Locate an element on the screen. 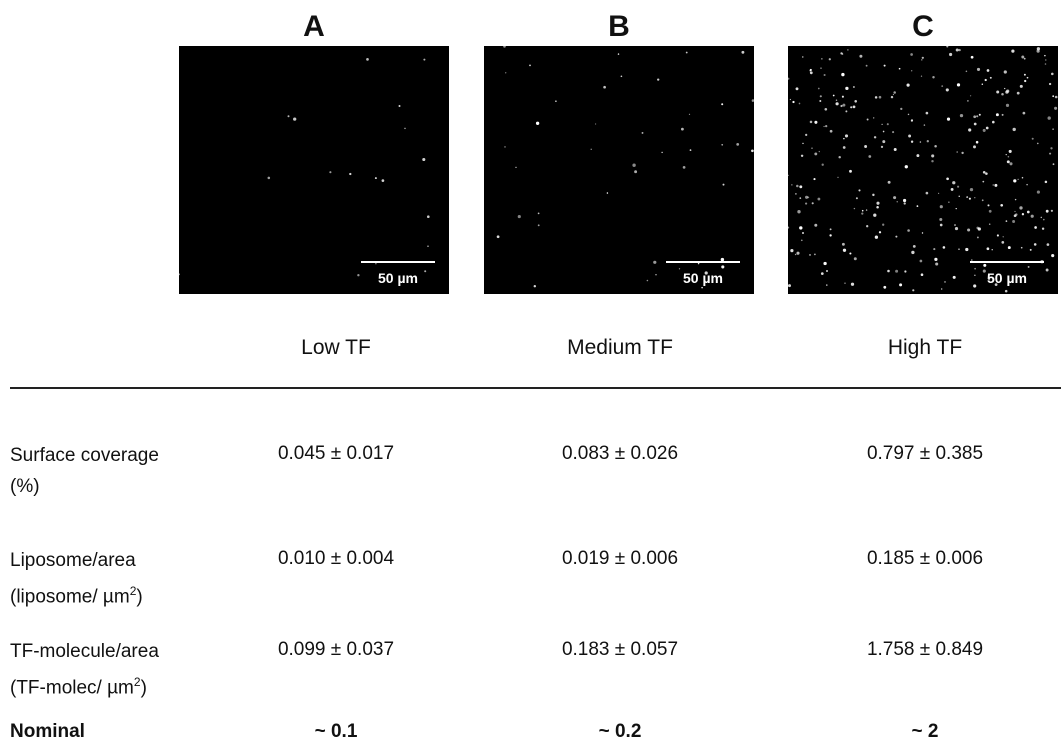  text: TF-molecule/area is located at coordinates (84, 651).